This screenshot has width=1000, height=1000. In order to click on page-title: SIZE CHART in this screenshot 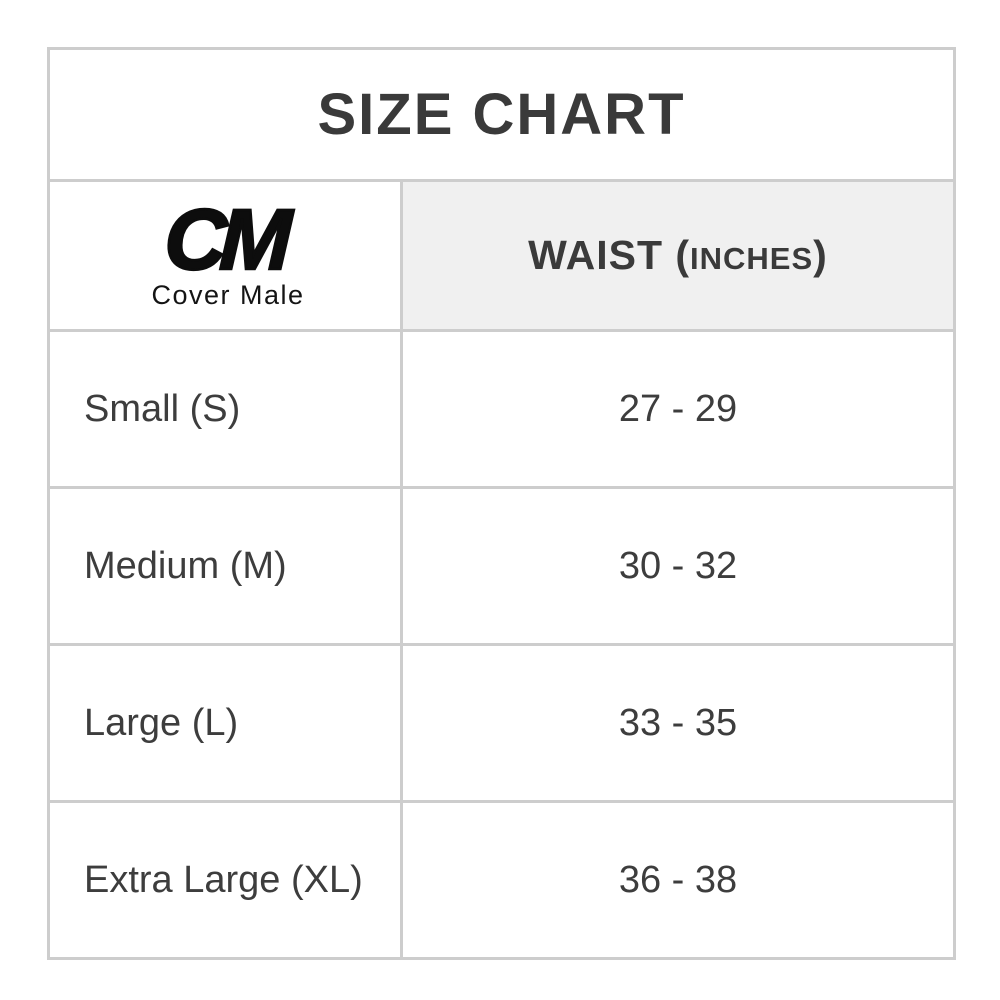, I will do `click(501, 114)`.